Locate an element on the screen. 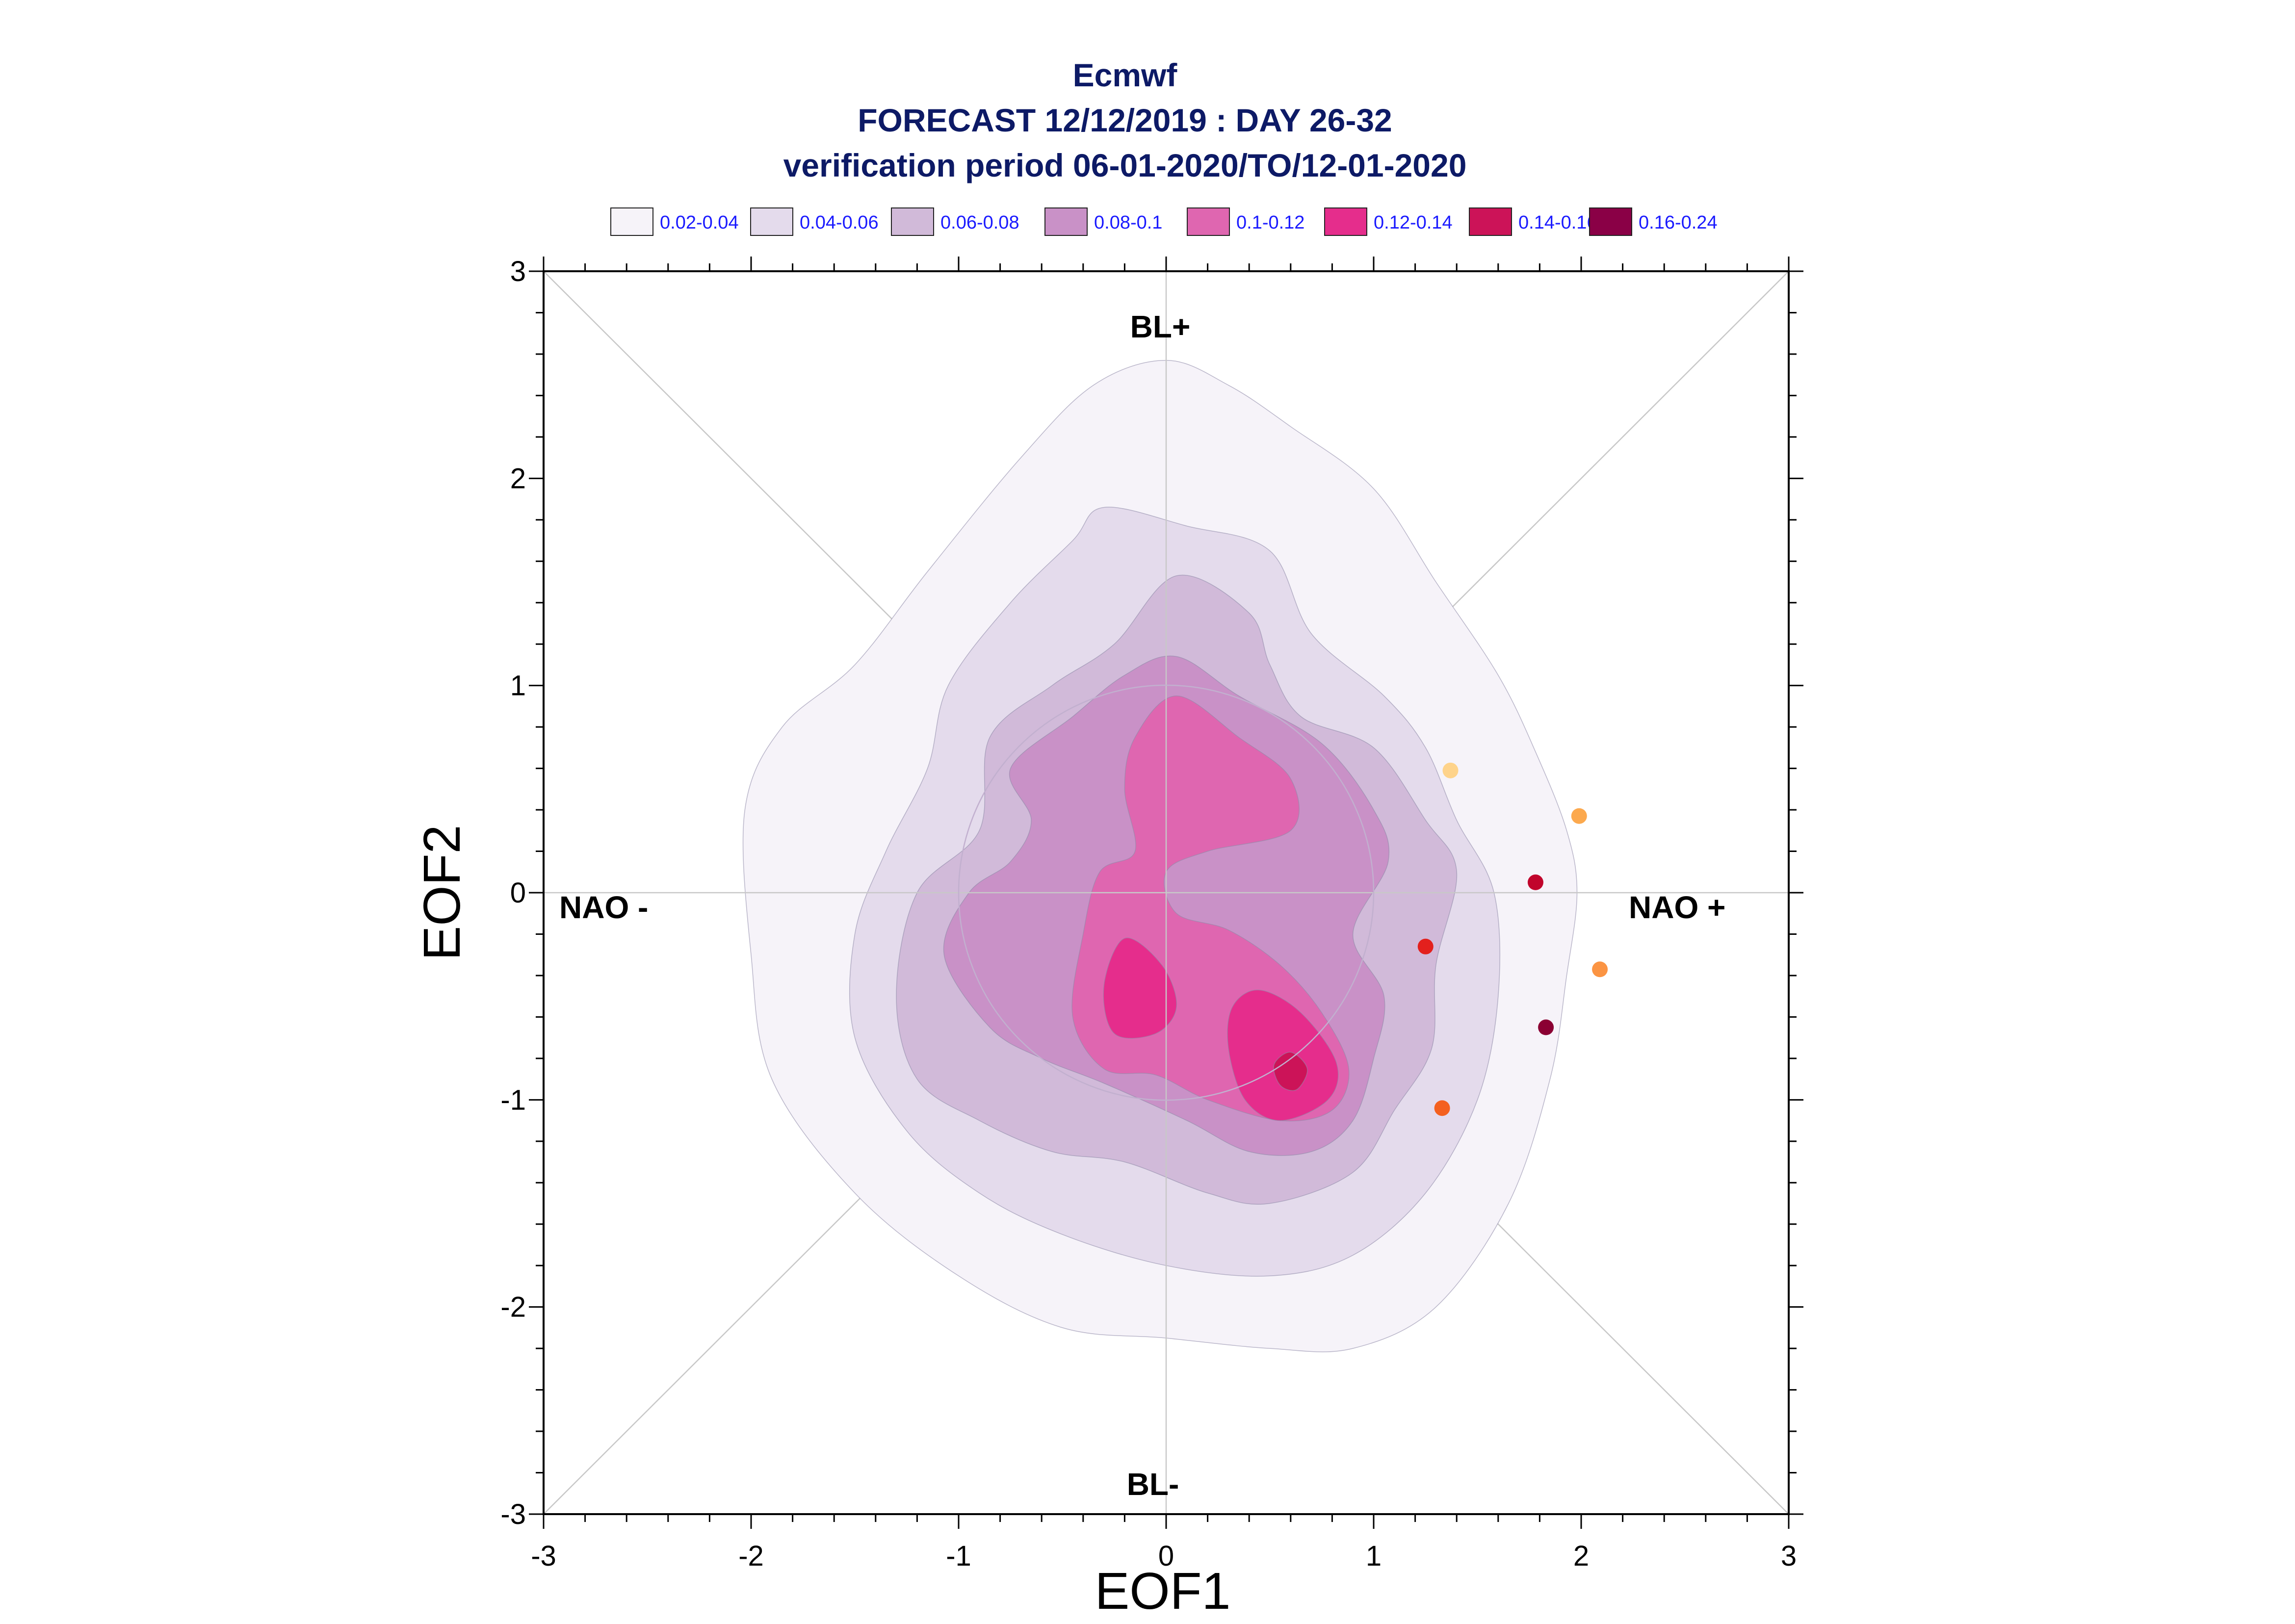 The height and width of the screenshot is (1624, 2295). y-tick-label: -3 is located at coordinates (513, 1514).